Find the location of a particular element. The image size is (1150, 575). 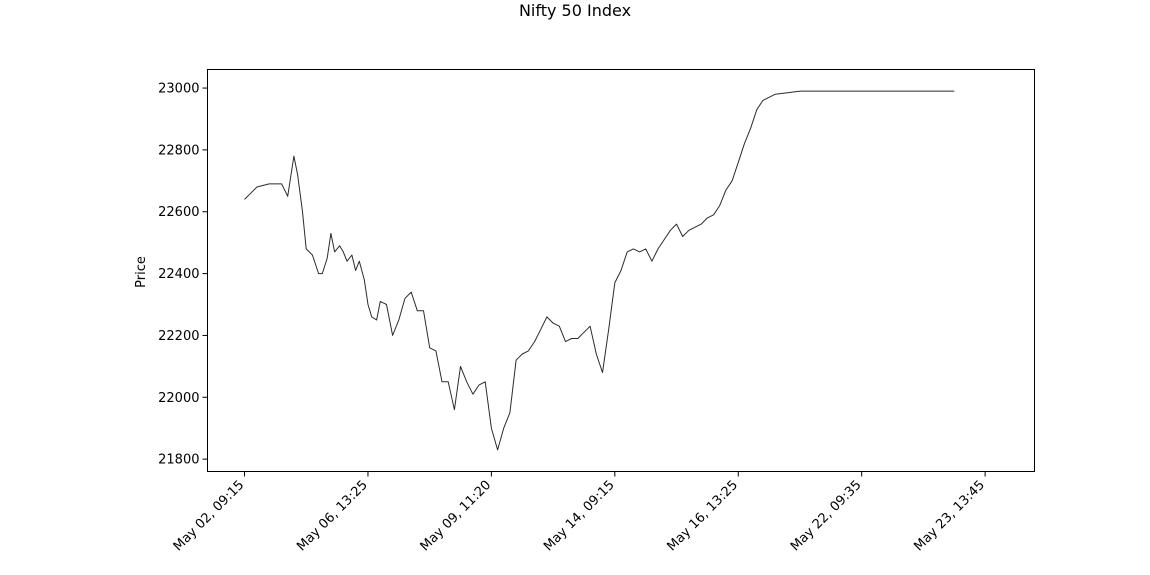

x-tick-label-1: May 06, 13:25 is located at coordinates (332, 516).